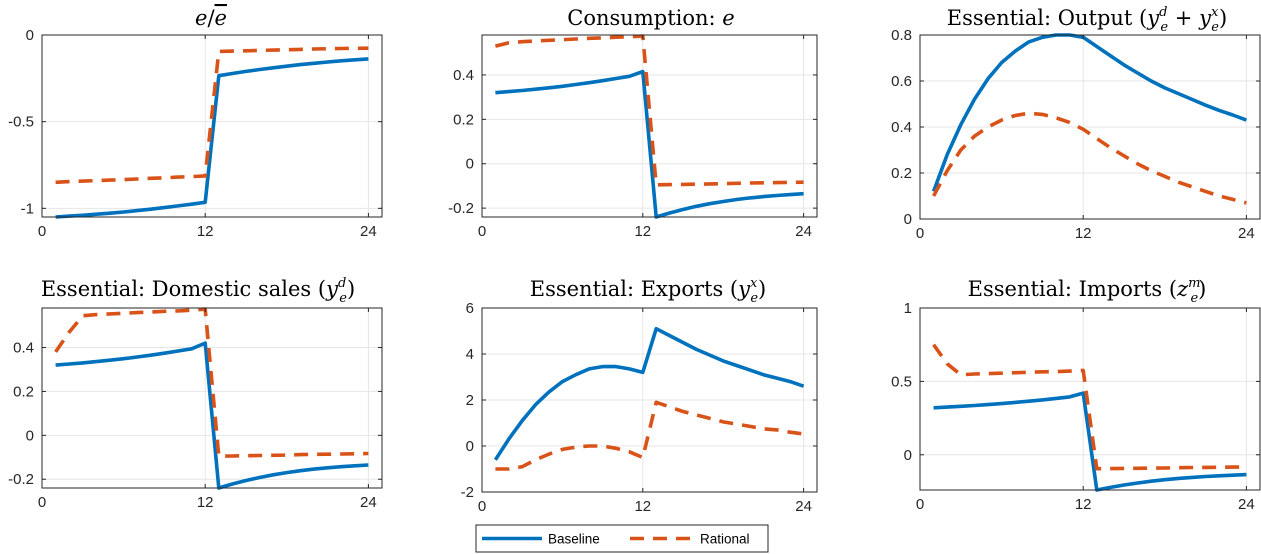 The width and height of the screenshot is (1261, 554). I want to click on panel-1-title-group: e/e, so click(211, 18).